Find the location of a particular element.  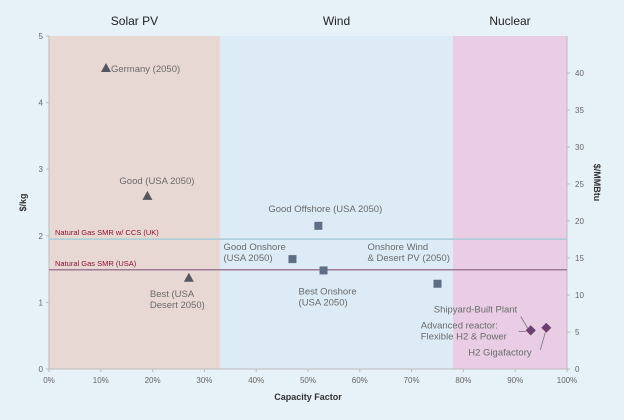

region-title-1: Solar PV is located at coordinates (134, 21).